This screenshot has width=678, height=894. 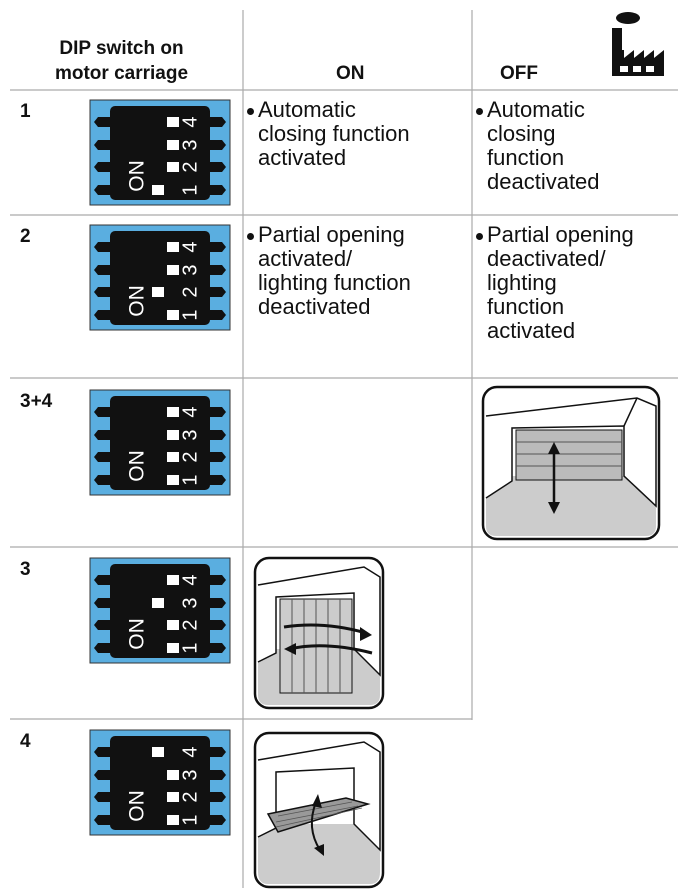 What do you see at coordinates (25, 741) in the screenshot?
I see `row-label: 4` at bounding box center [25, 741].